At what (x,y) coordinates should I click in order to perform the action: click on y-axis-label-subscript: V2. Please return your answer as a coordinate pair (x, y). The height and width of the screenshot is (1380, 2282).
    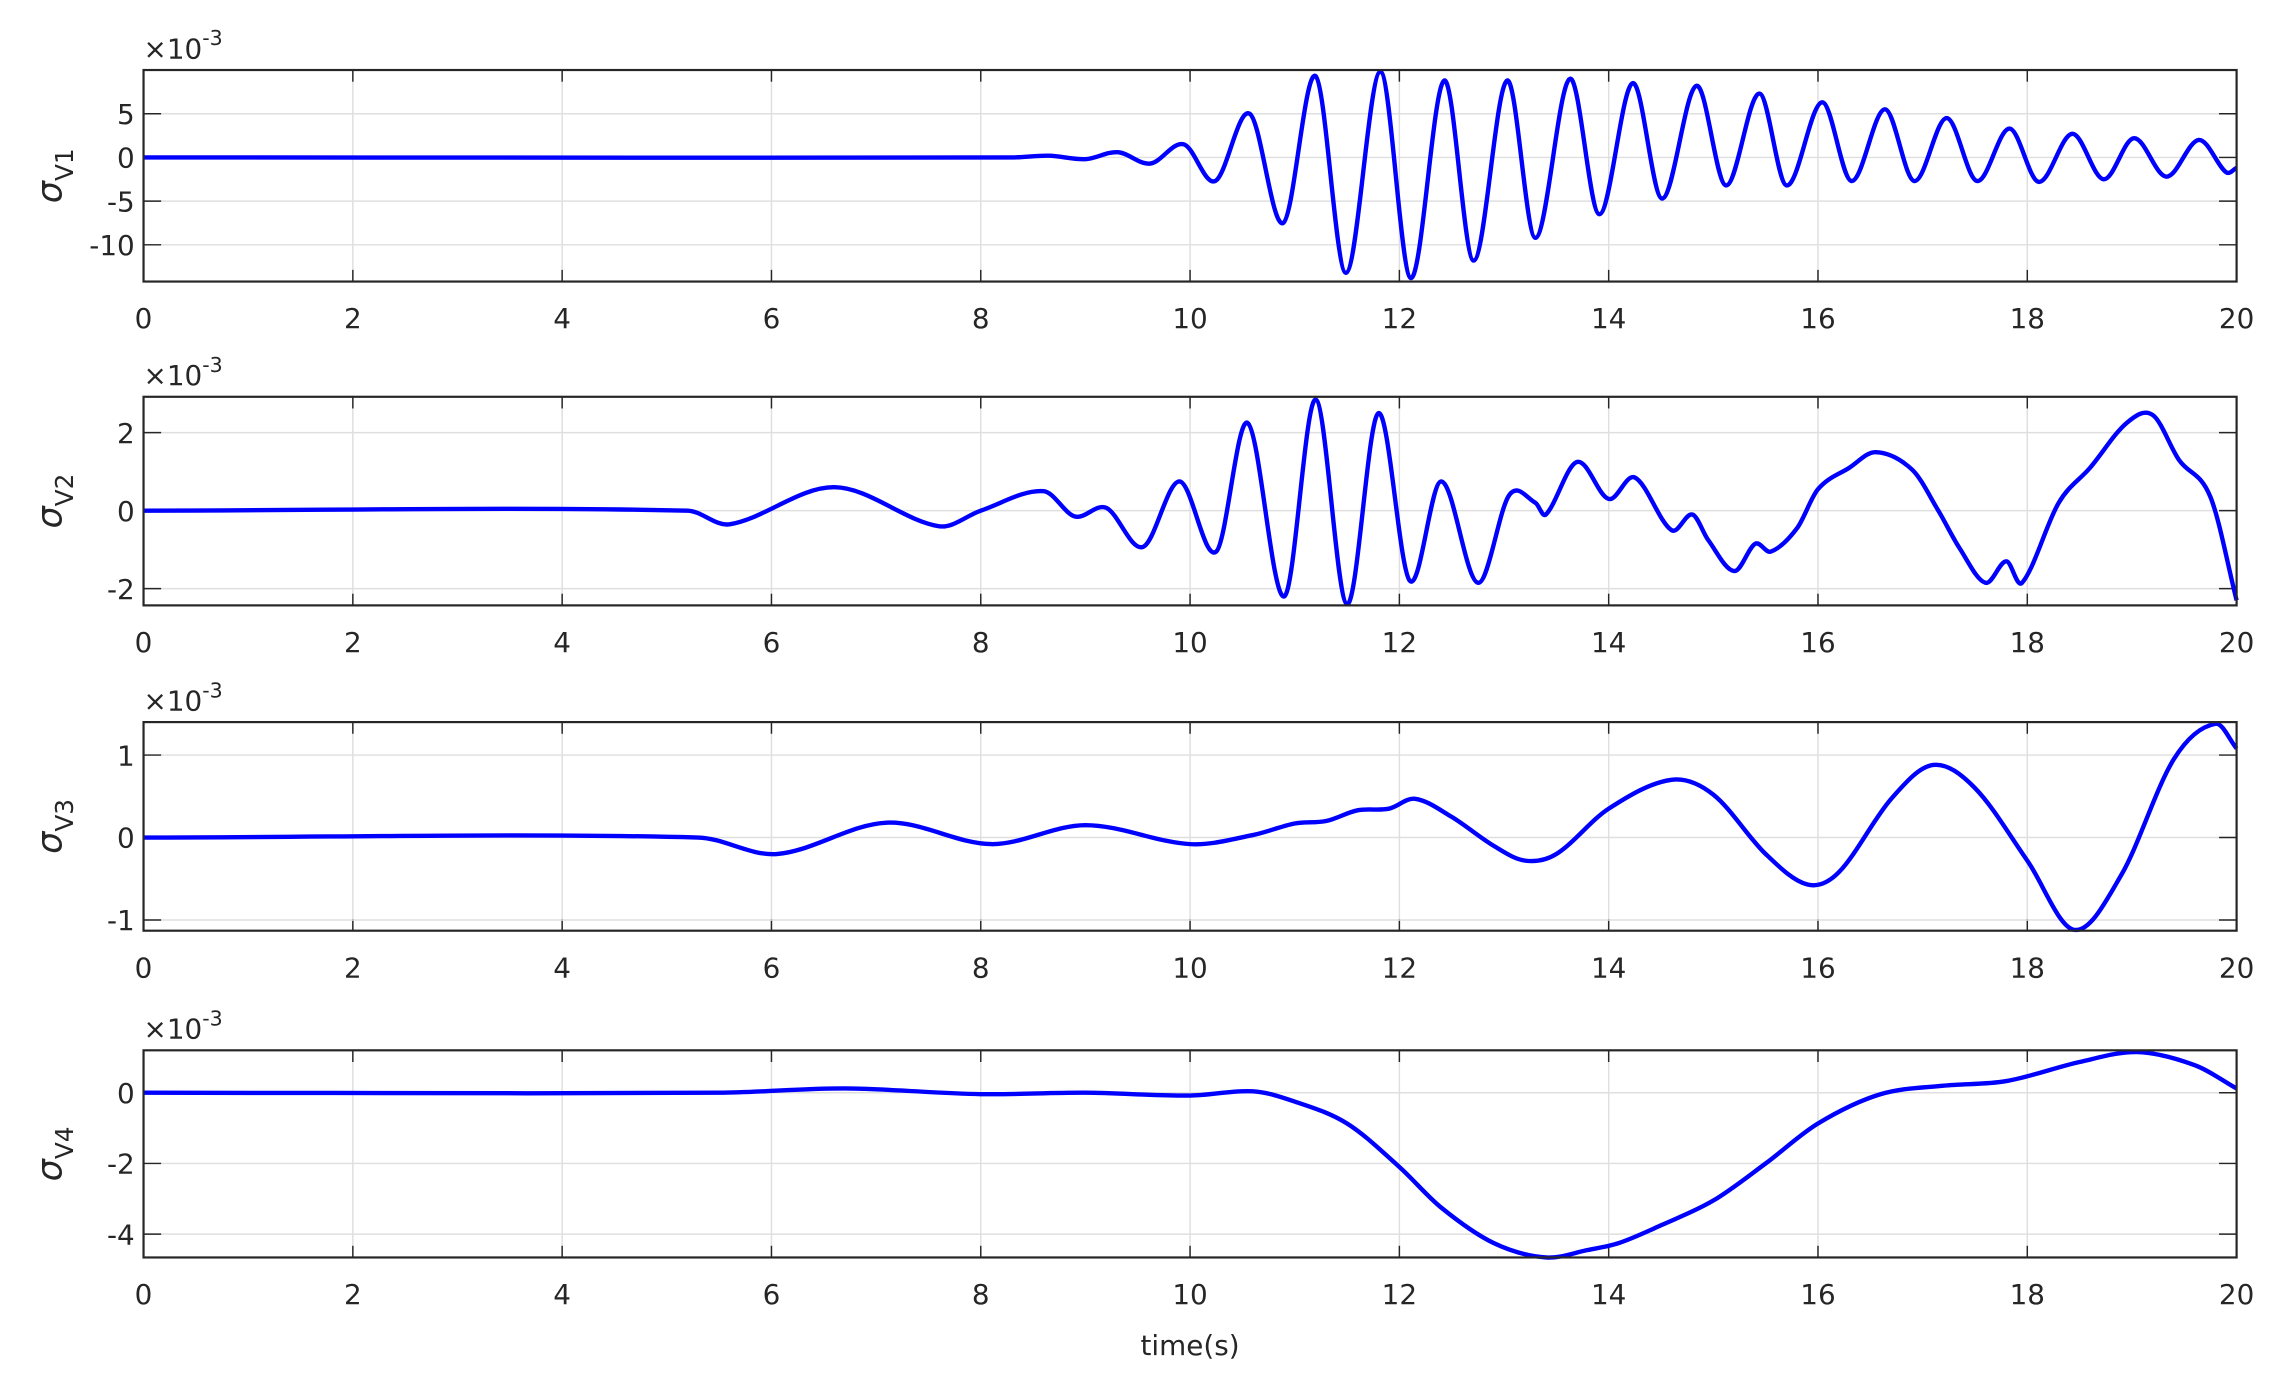
    Looking at the image, I should click on (64, 490).